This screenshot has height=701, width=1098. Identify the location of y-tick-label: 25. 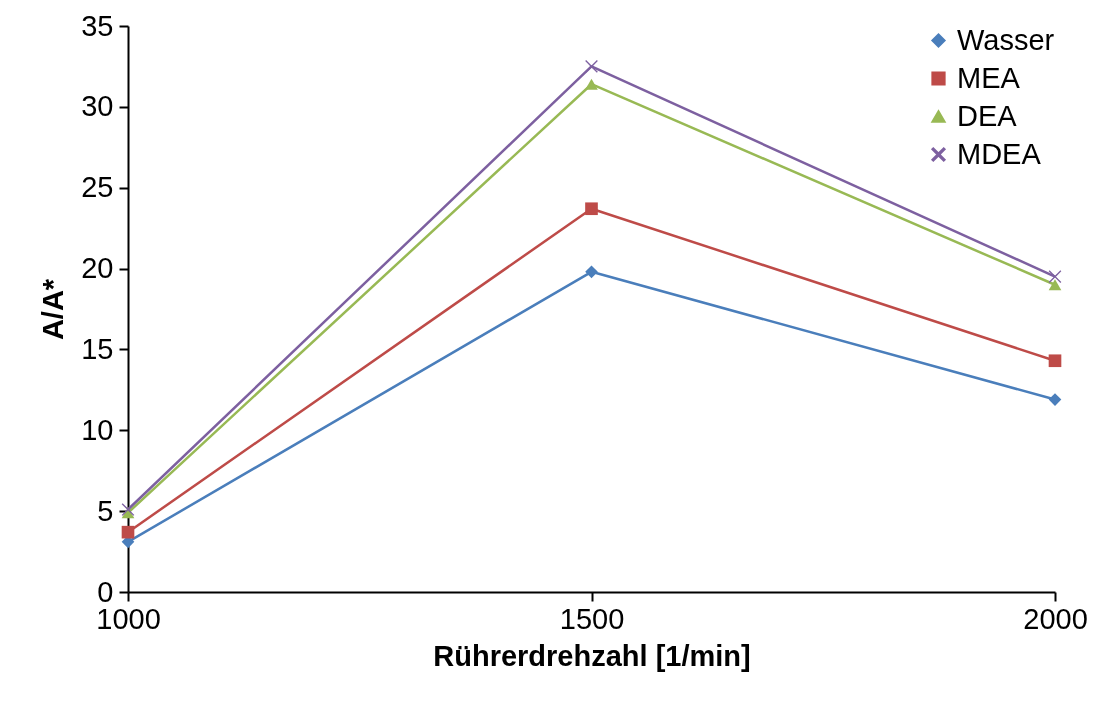
(97, 187).